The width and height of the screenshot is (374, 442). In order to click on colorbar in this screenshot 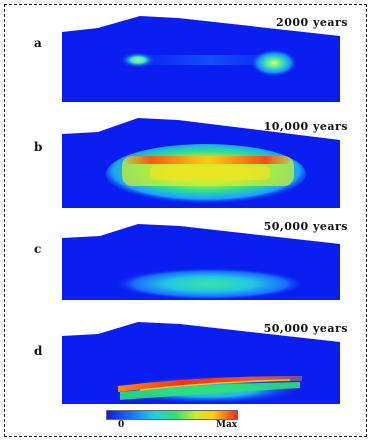, I will do `click(172, 415)`.